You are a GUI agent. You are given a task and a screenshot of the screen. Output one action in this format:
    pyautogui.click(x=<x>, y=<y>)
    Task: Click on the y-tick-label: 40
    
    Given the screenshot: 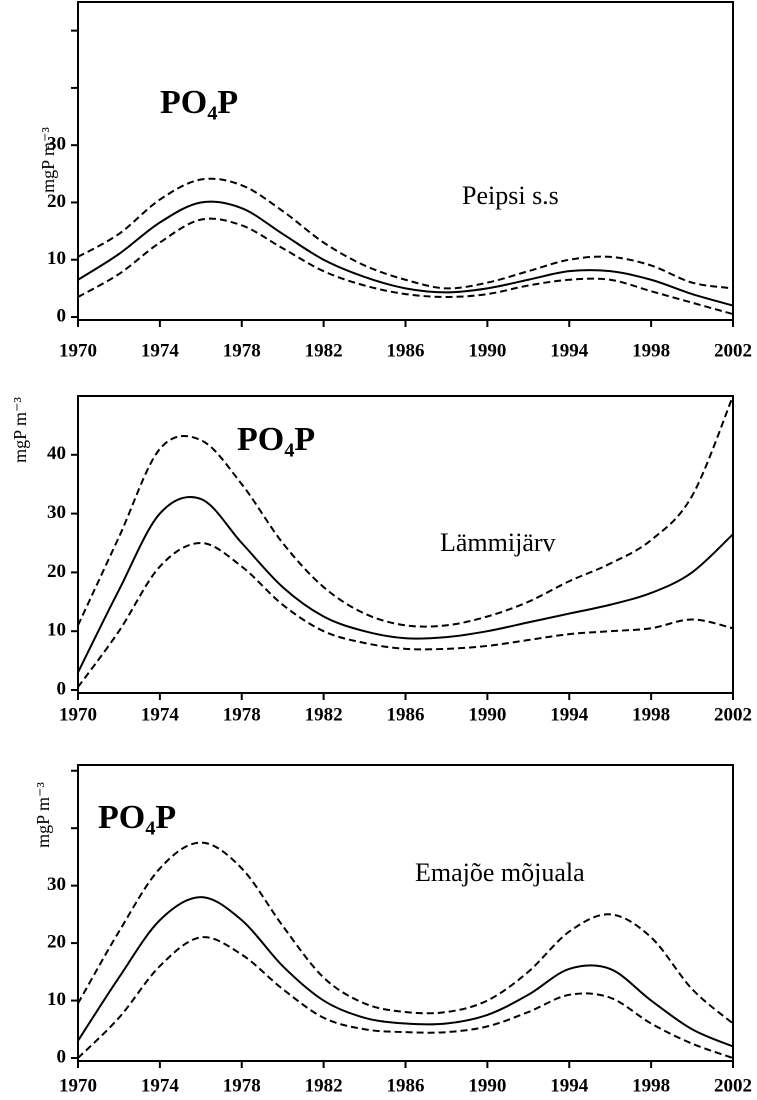 What is the action you would take?
    pyautogui.click(x=56, y=453)
    